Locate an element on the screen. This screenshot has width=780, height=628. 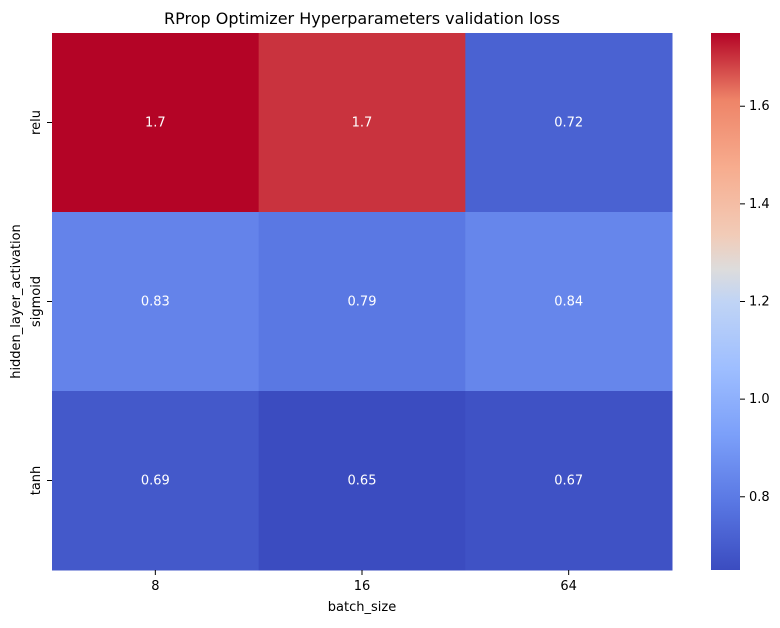
colorbar-tick-label: 1.4 is located at coordinates (759, 204).